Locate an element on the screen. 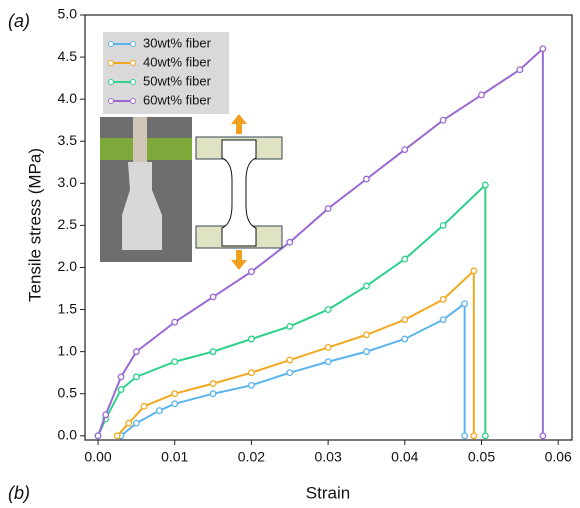  x-tick-label: 0.04 is located at coordinates (404, 457).